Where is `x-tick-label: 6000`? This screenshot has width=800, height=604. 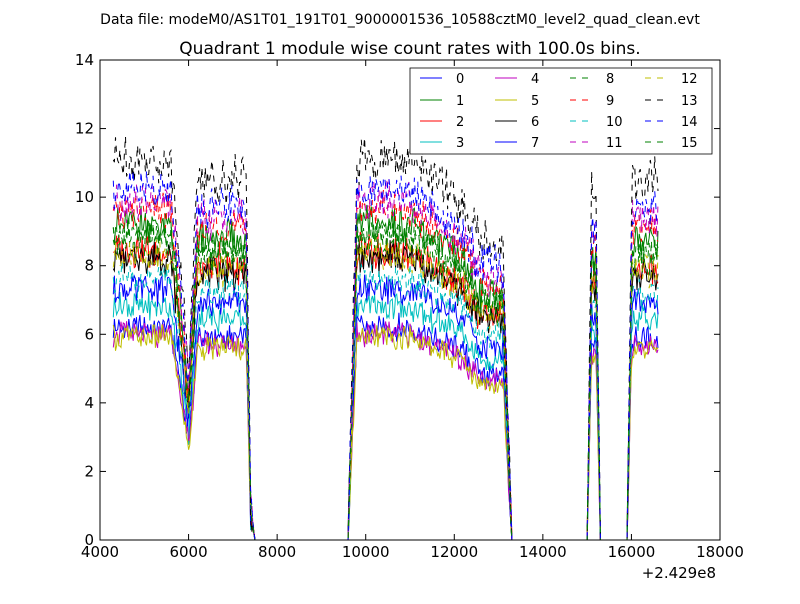 x-tick-label: 6000 is located at coordinates (188, 552).